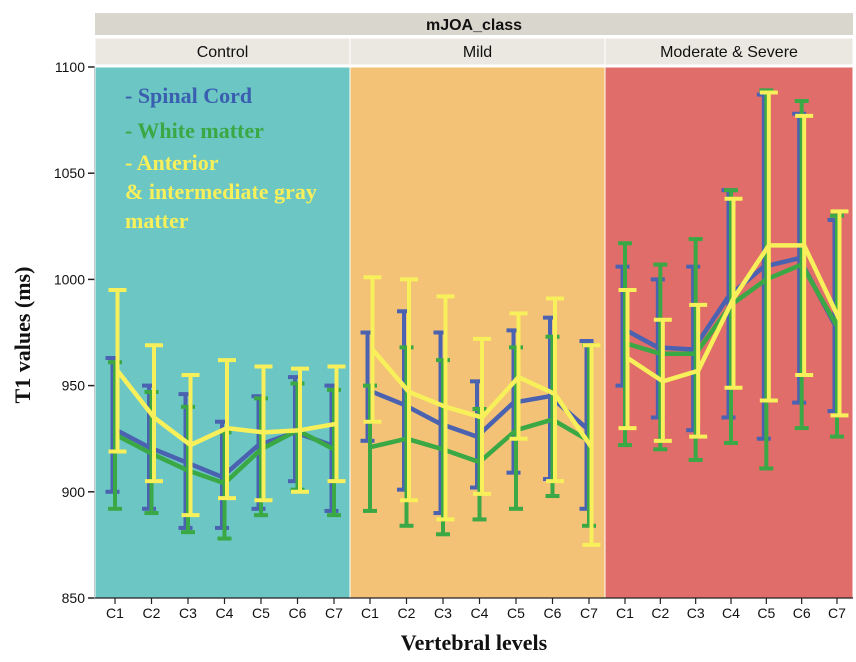  What do you see at coordinates (172, 162) in the screenshot?
I see `legend-entry: - Anterior` at bounding box center [172, 162].